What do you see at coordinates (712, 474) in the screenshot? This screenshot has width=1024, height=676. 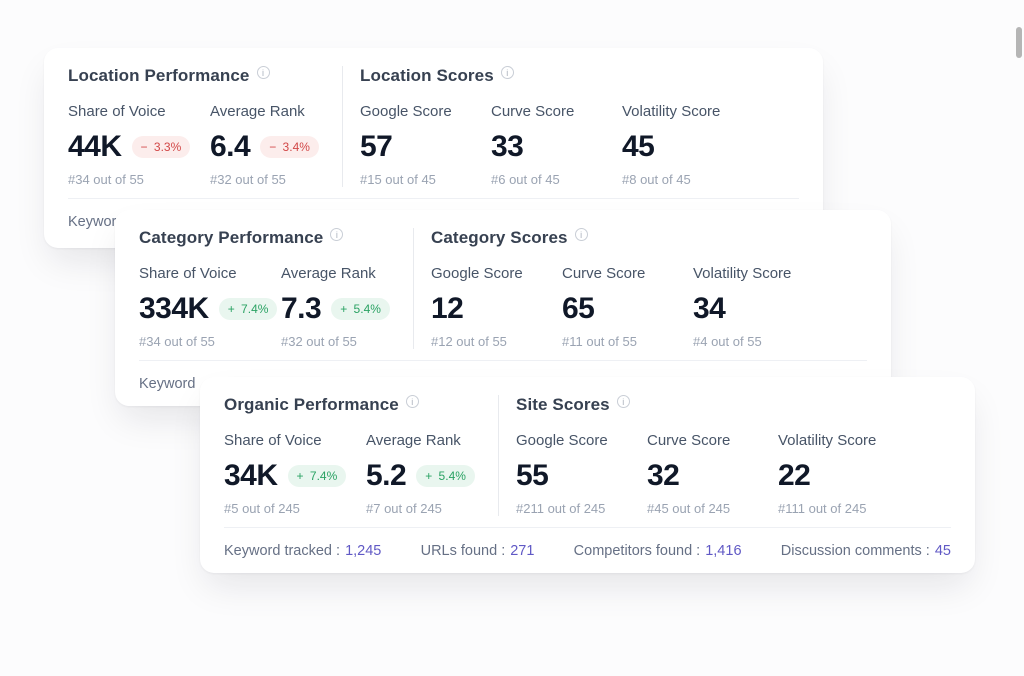 I see `metric-curve-score: Curve Score 32 #45 out of 245` at bounding box center [712, 474].